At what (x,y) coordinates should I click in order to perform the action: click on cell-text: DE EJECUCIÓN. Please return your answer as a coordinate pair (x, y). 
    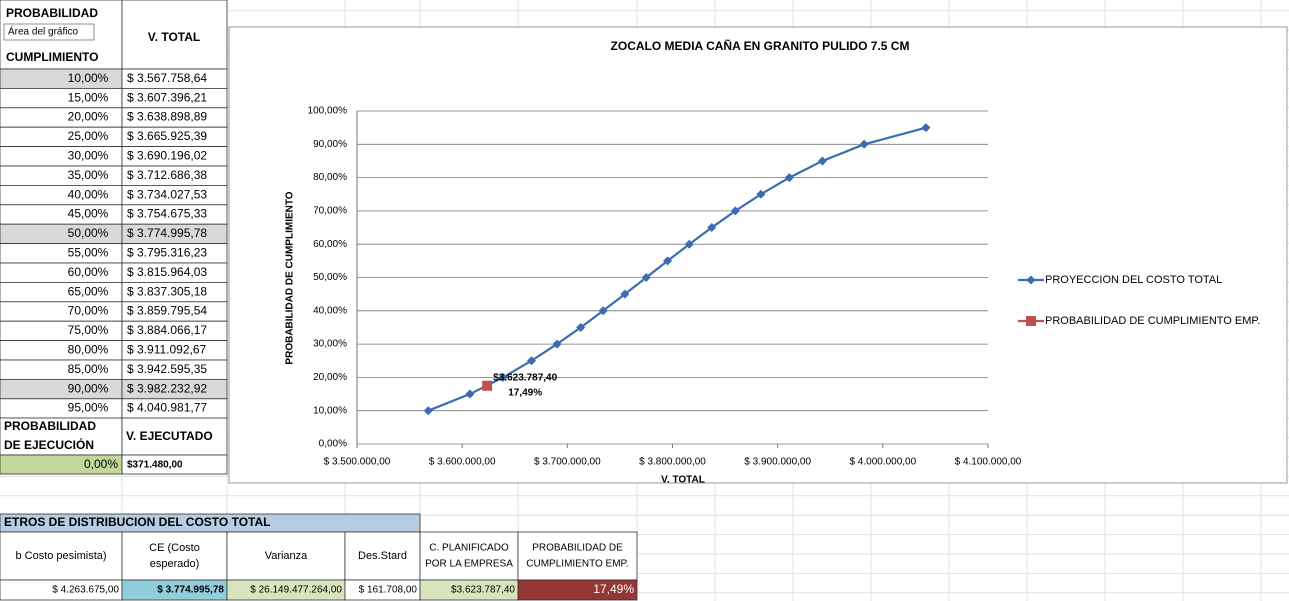
    Looking at the image, I should click on (49, 444).